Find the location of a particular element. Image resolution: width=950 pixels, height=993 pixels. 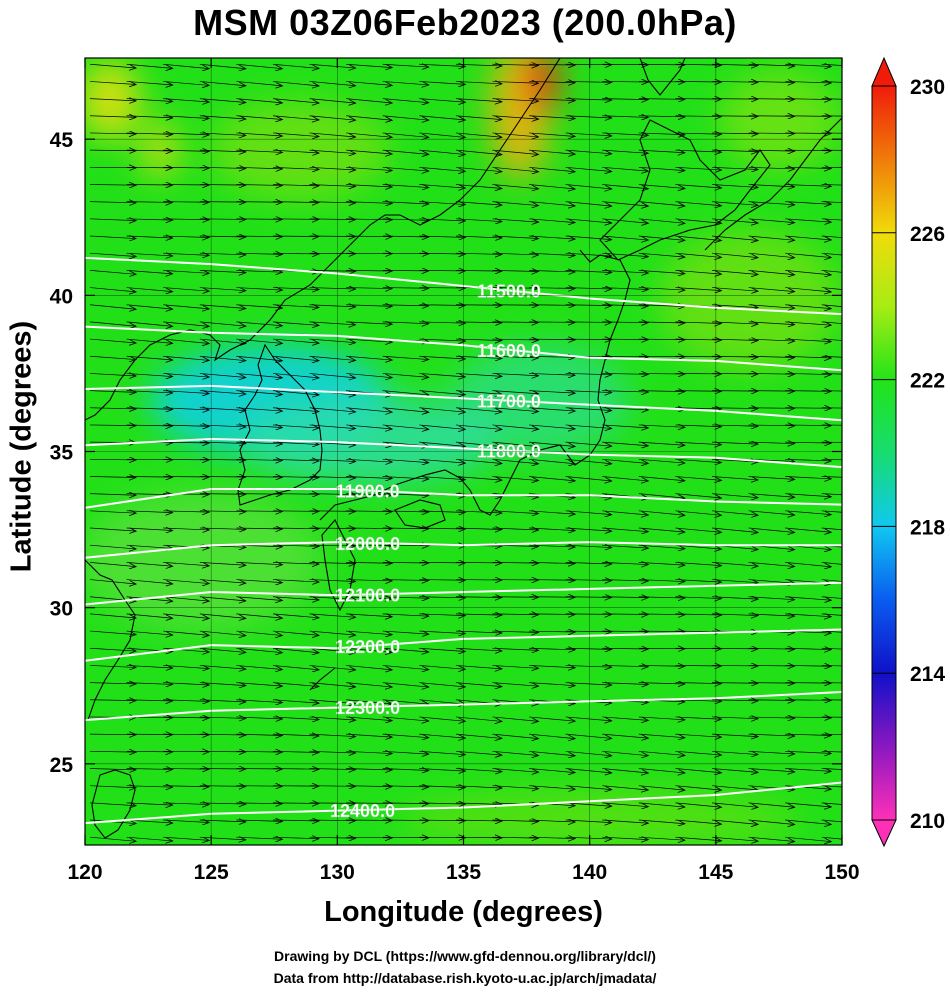

x-tick-label: 130 is located at coordinates (337, 872).